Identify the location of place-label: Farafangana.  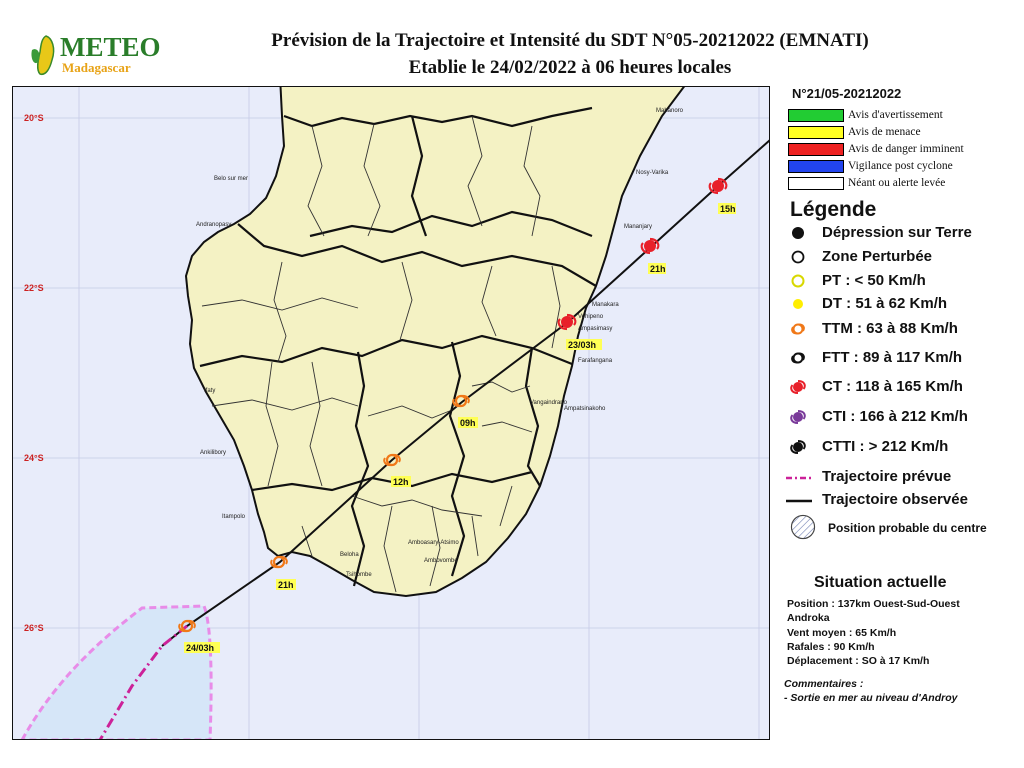
(595, 361).